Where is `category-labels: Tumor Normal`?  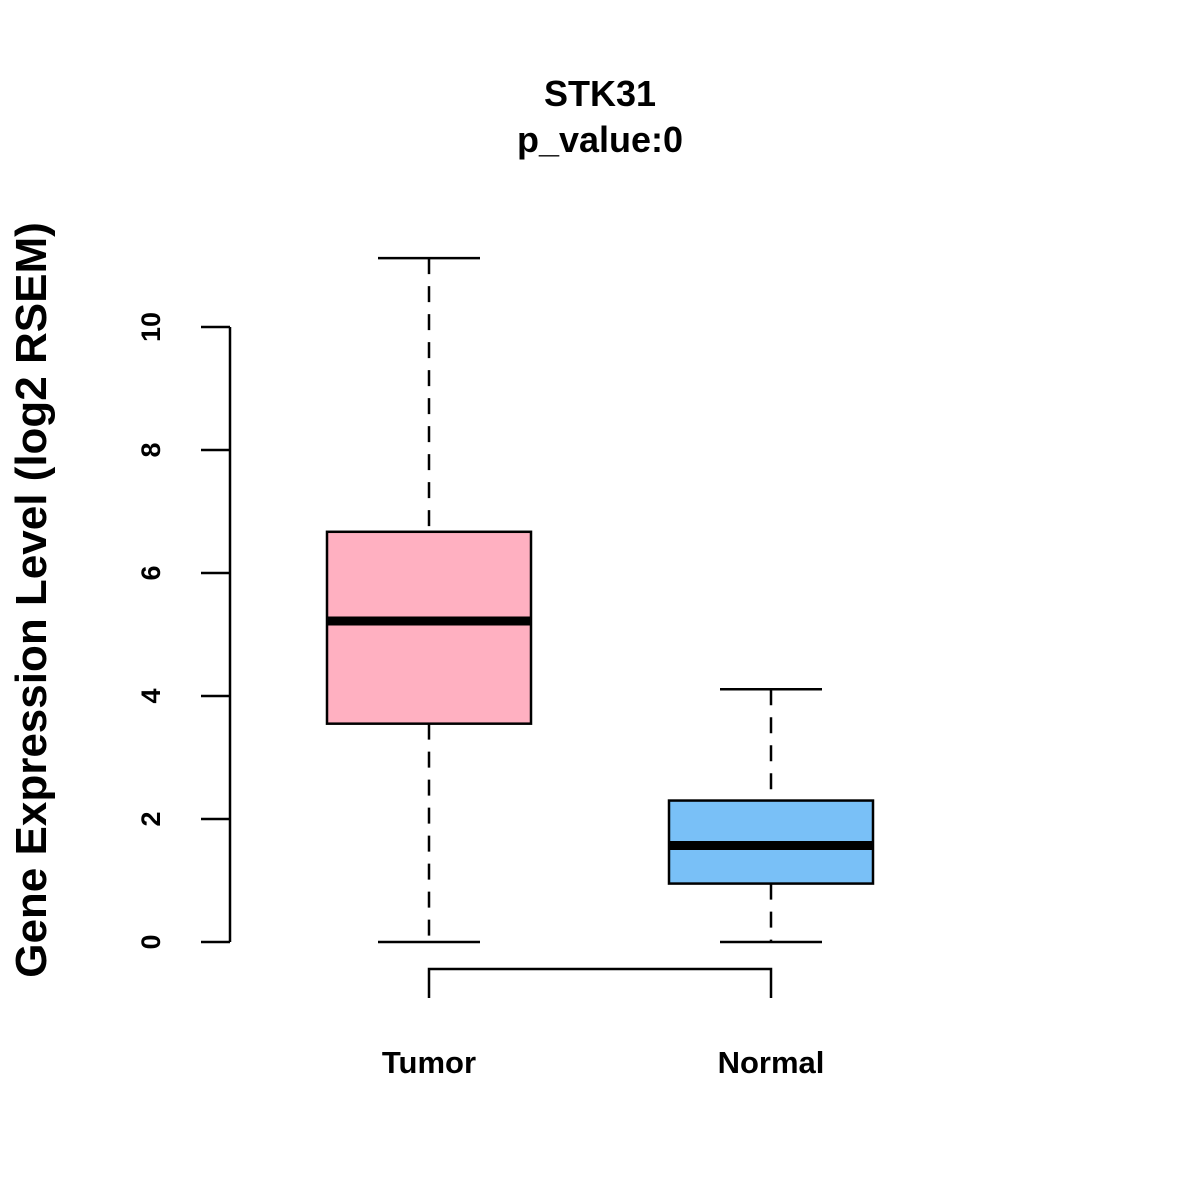
category-labels: Tumor Normal is located at coordinates (603, 1062).